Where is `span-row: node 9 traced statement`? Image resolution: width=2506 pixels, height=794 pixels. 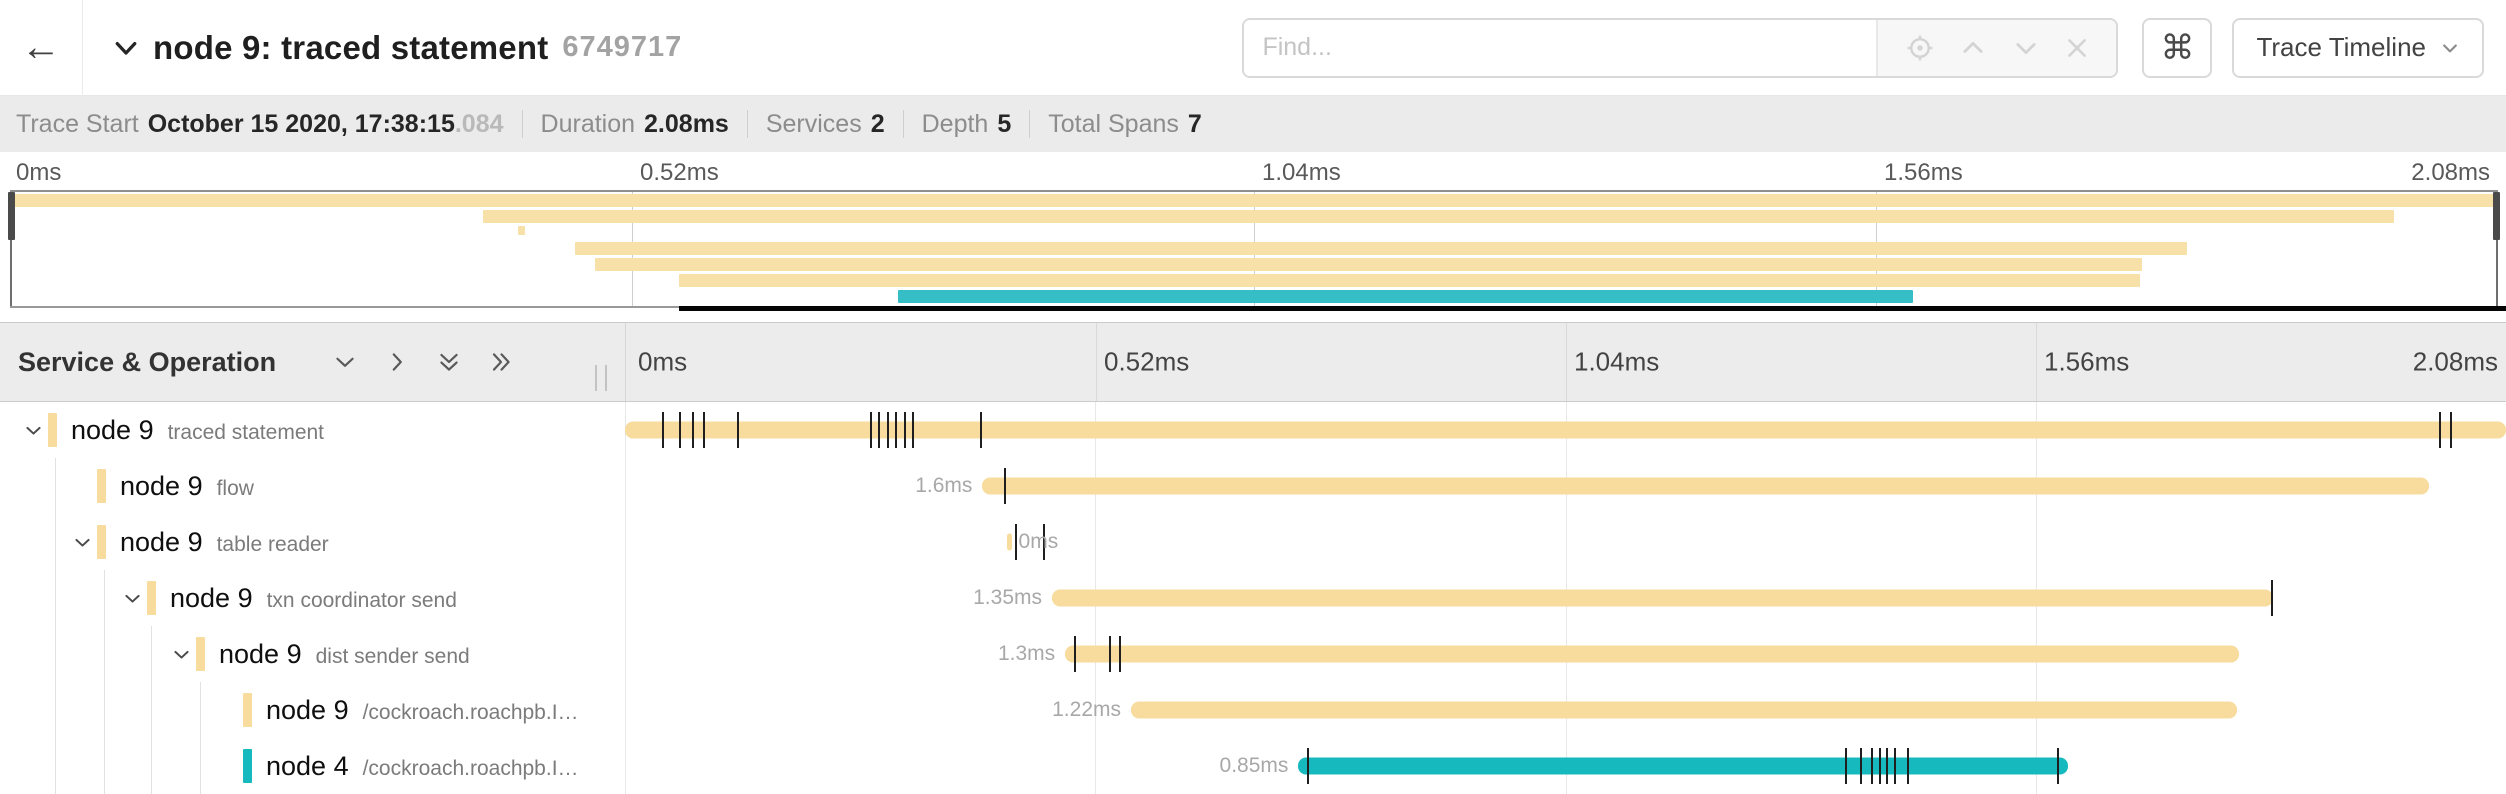 span-row: node 9 traced statement is located at coordinates (1253, 430).